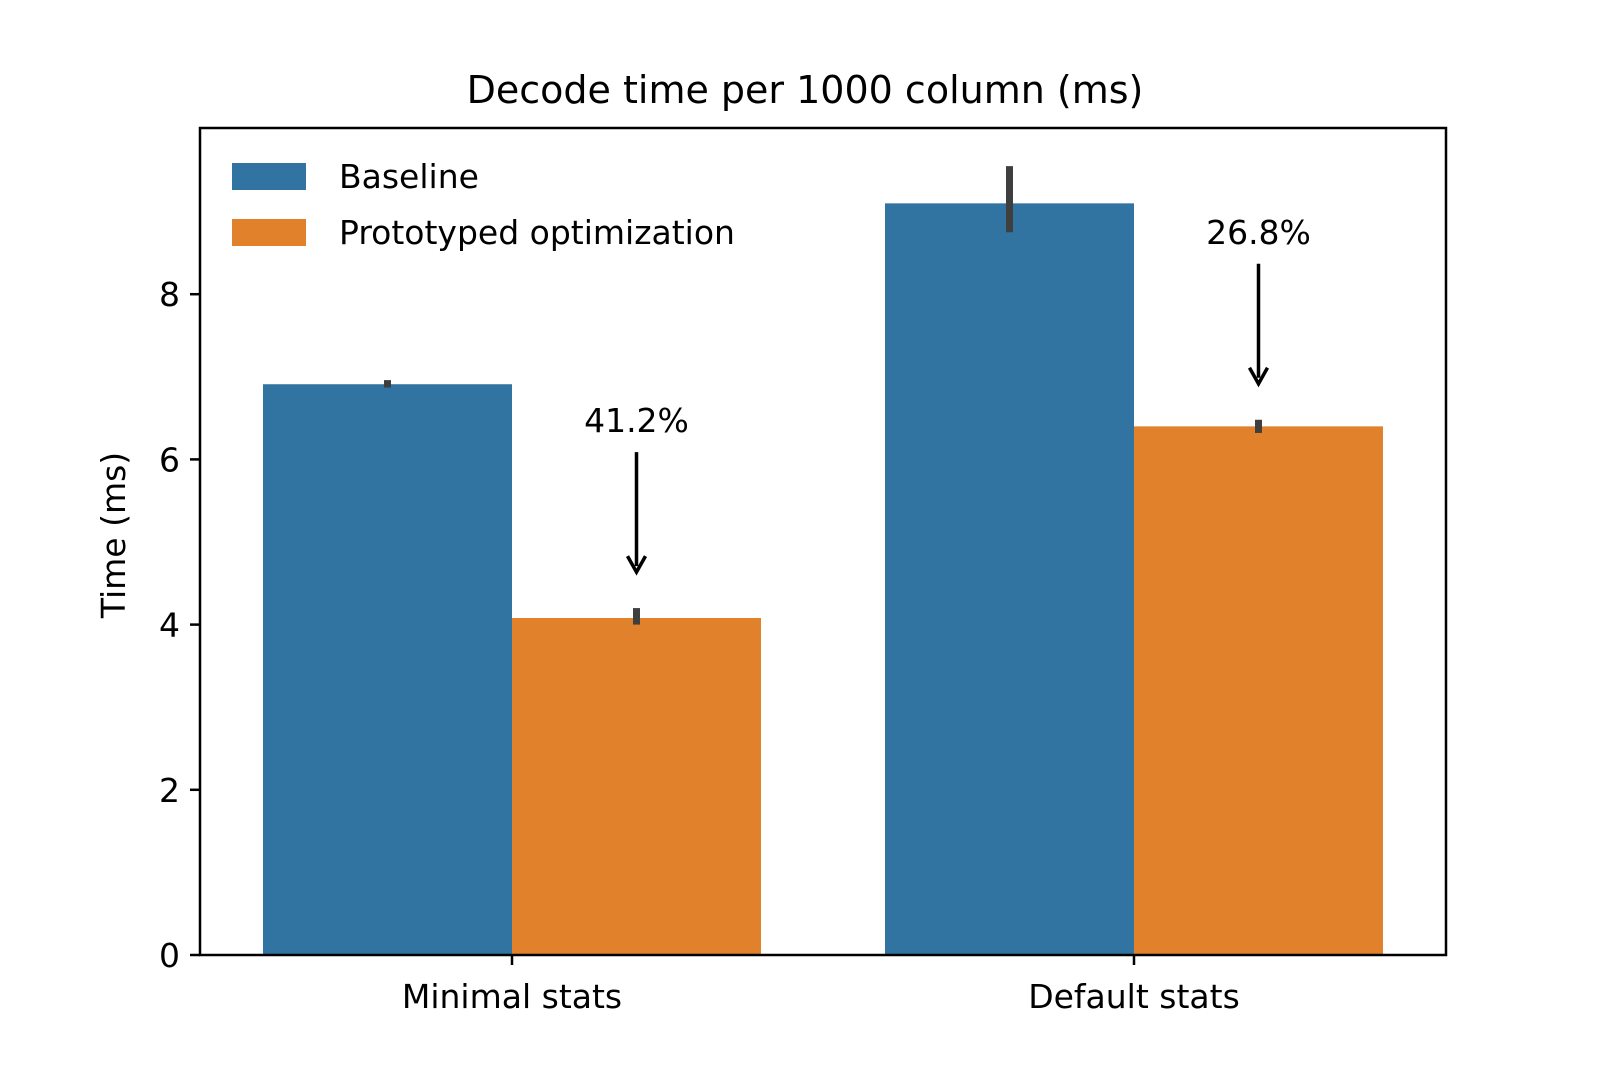 This screenshot has width=1600, height=1067. What do you see at coordinates (1258, 232) in the screenshot?
I see `annotation-label-2: 26.8%` at bounding box center [1258, 232].